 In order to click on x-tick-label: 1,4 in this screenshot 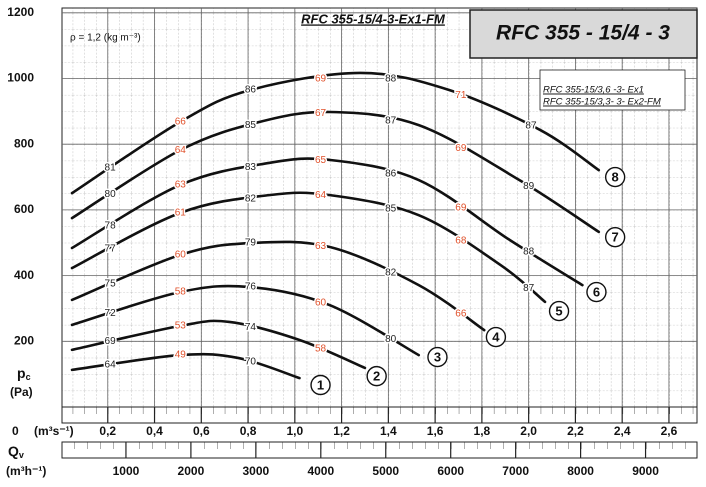, I will do `click(388, 431)`.